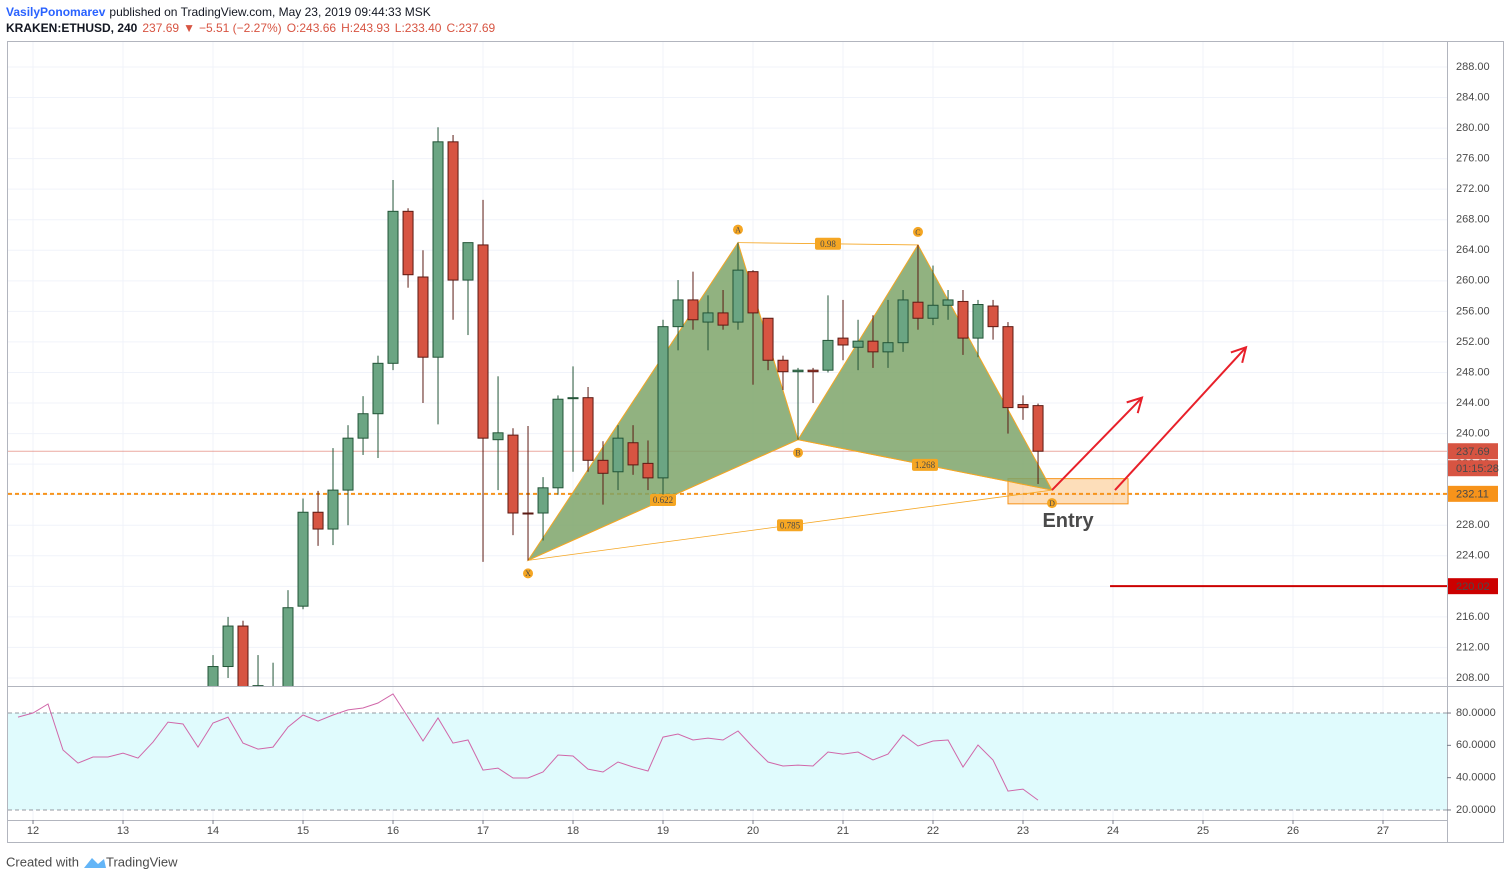 The height and width of the screenshot is (881, 1511). I want to click on y-tick-label: 288.00, so click(1473, 67).